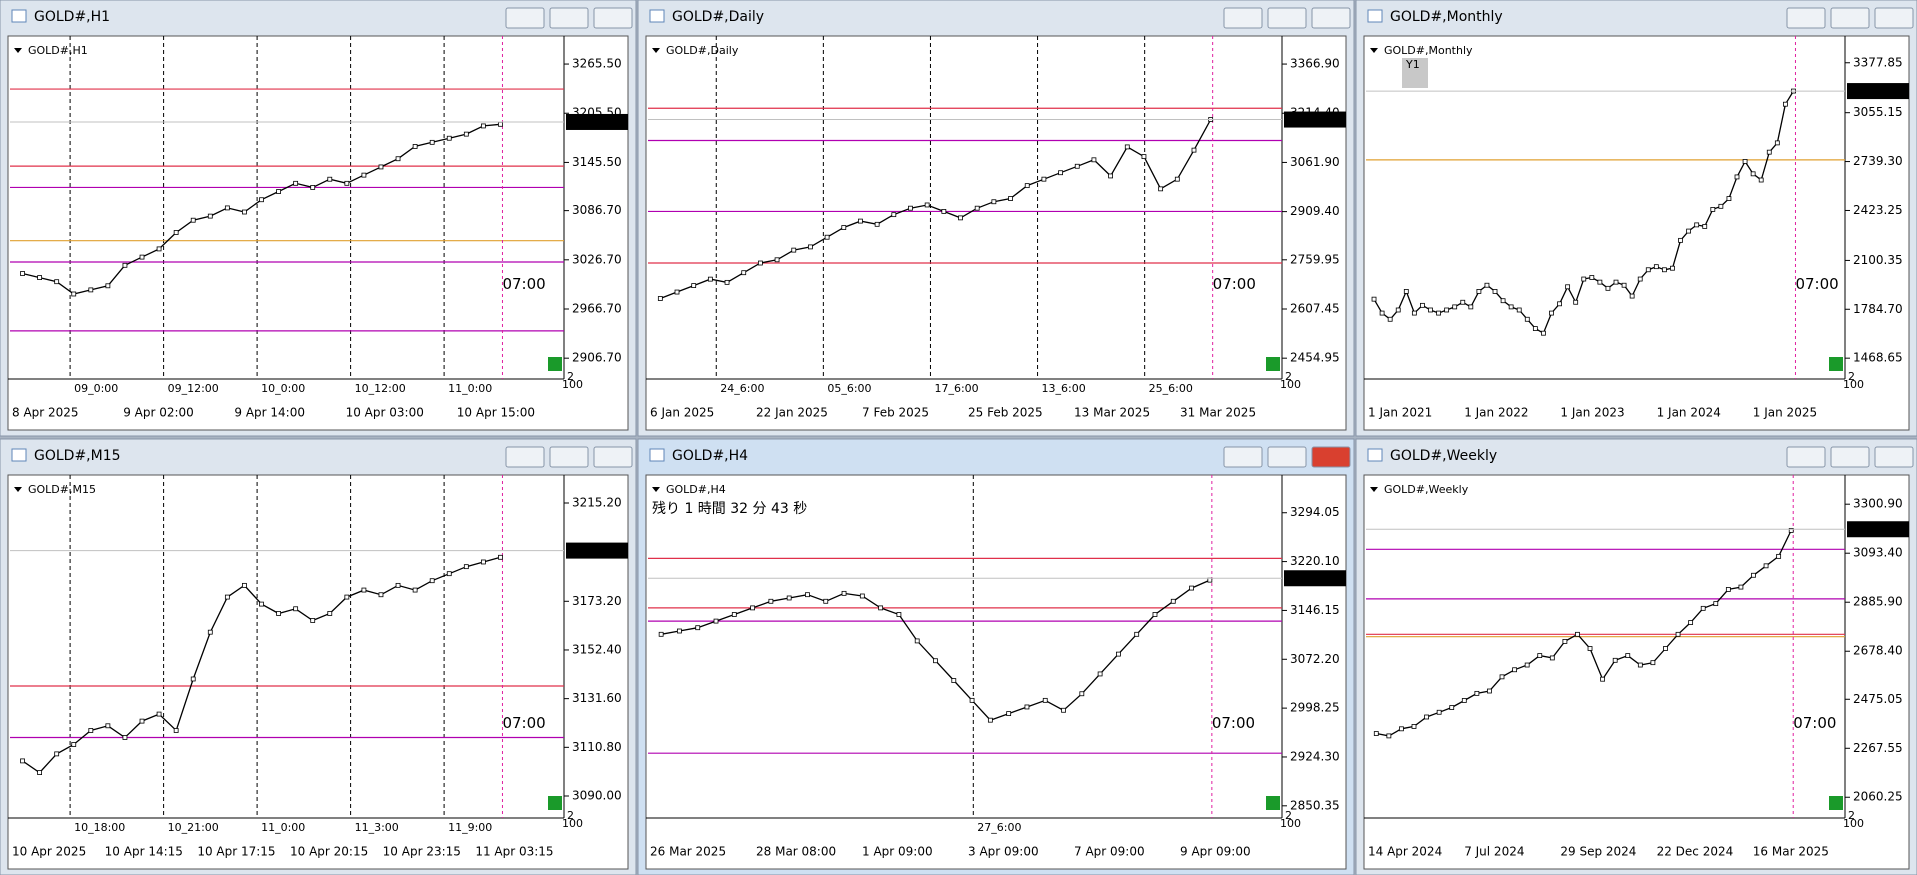  What do you see at coordinates (895, 413) in the screenshot?
I see `time-label: 7 Feb 2025` at bounding box center [895, 413].